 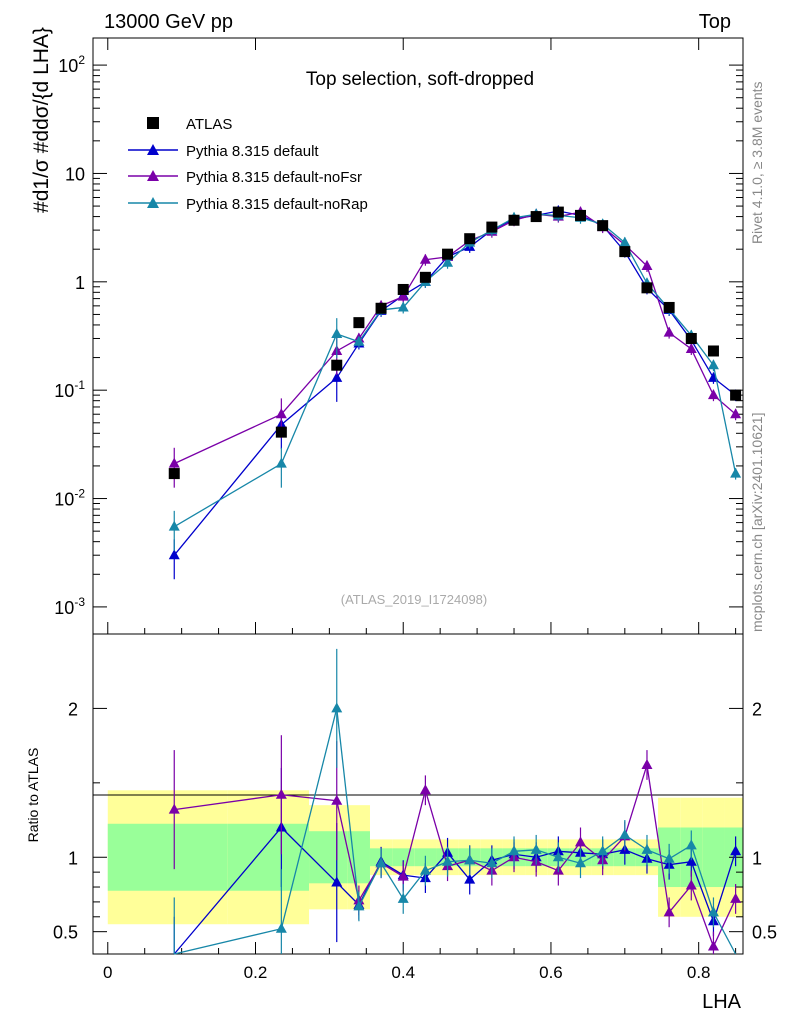 What do you see at coordinates (757, 709) in the screenshot?
I see `y-tick-label-ratio-right: 2` at bounding box center [757, 709].